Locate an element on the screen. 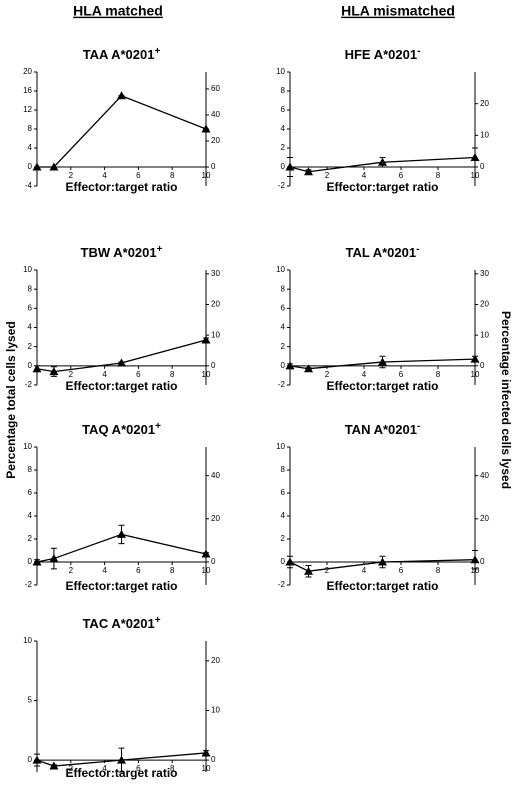 The image size is (516, 800). chart-title: TAQ A*0201+ is located at coordinates (121, 429).